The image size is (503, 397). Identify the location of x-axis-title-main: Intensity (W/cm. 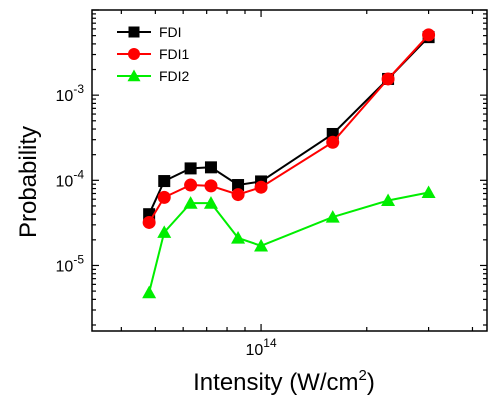
(275, 382).